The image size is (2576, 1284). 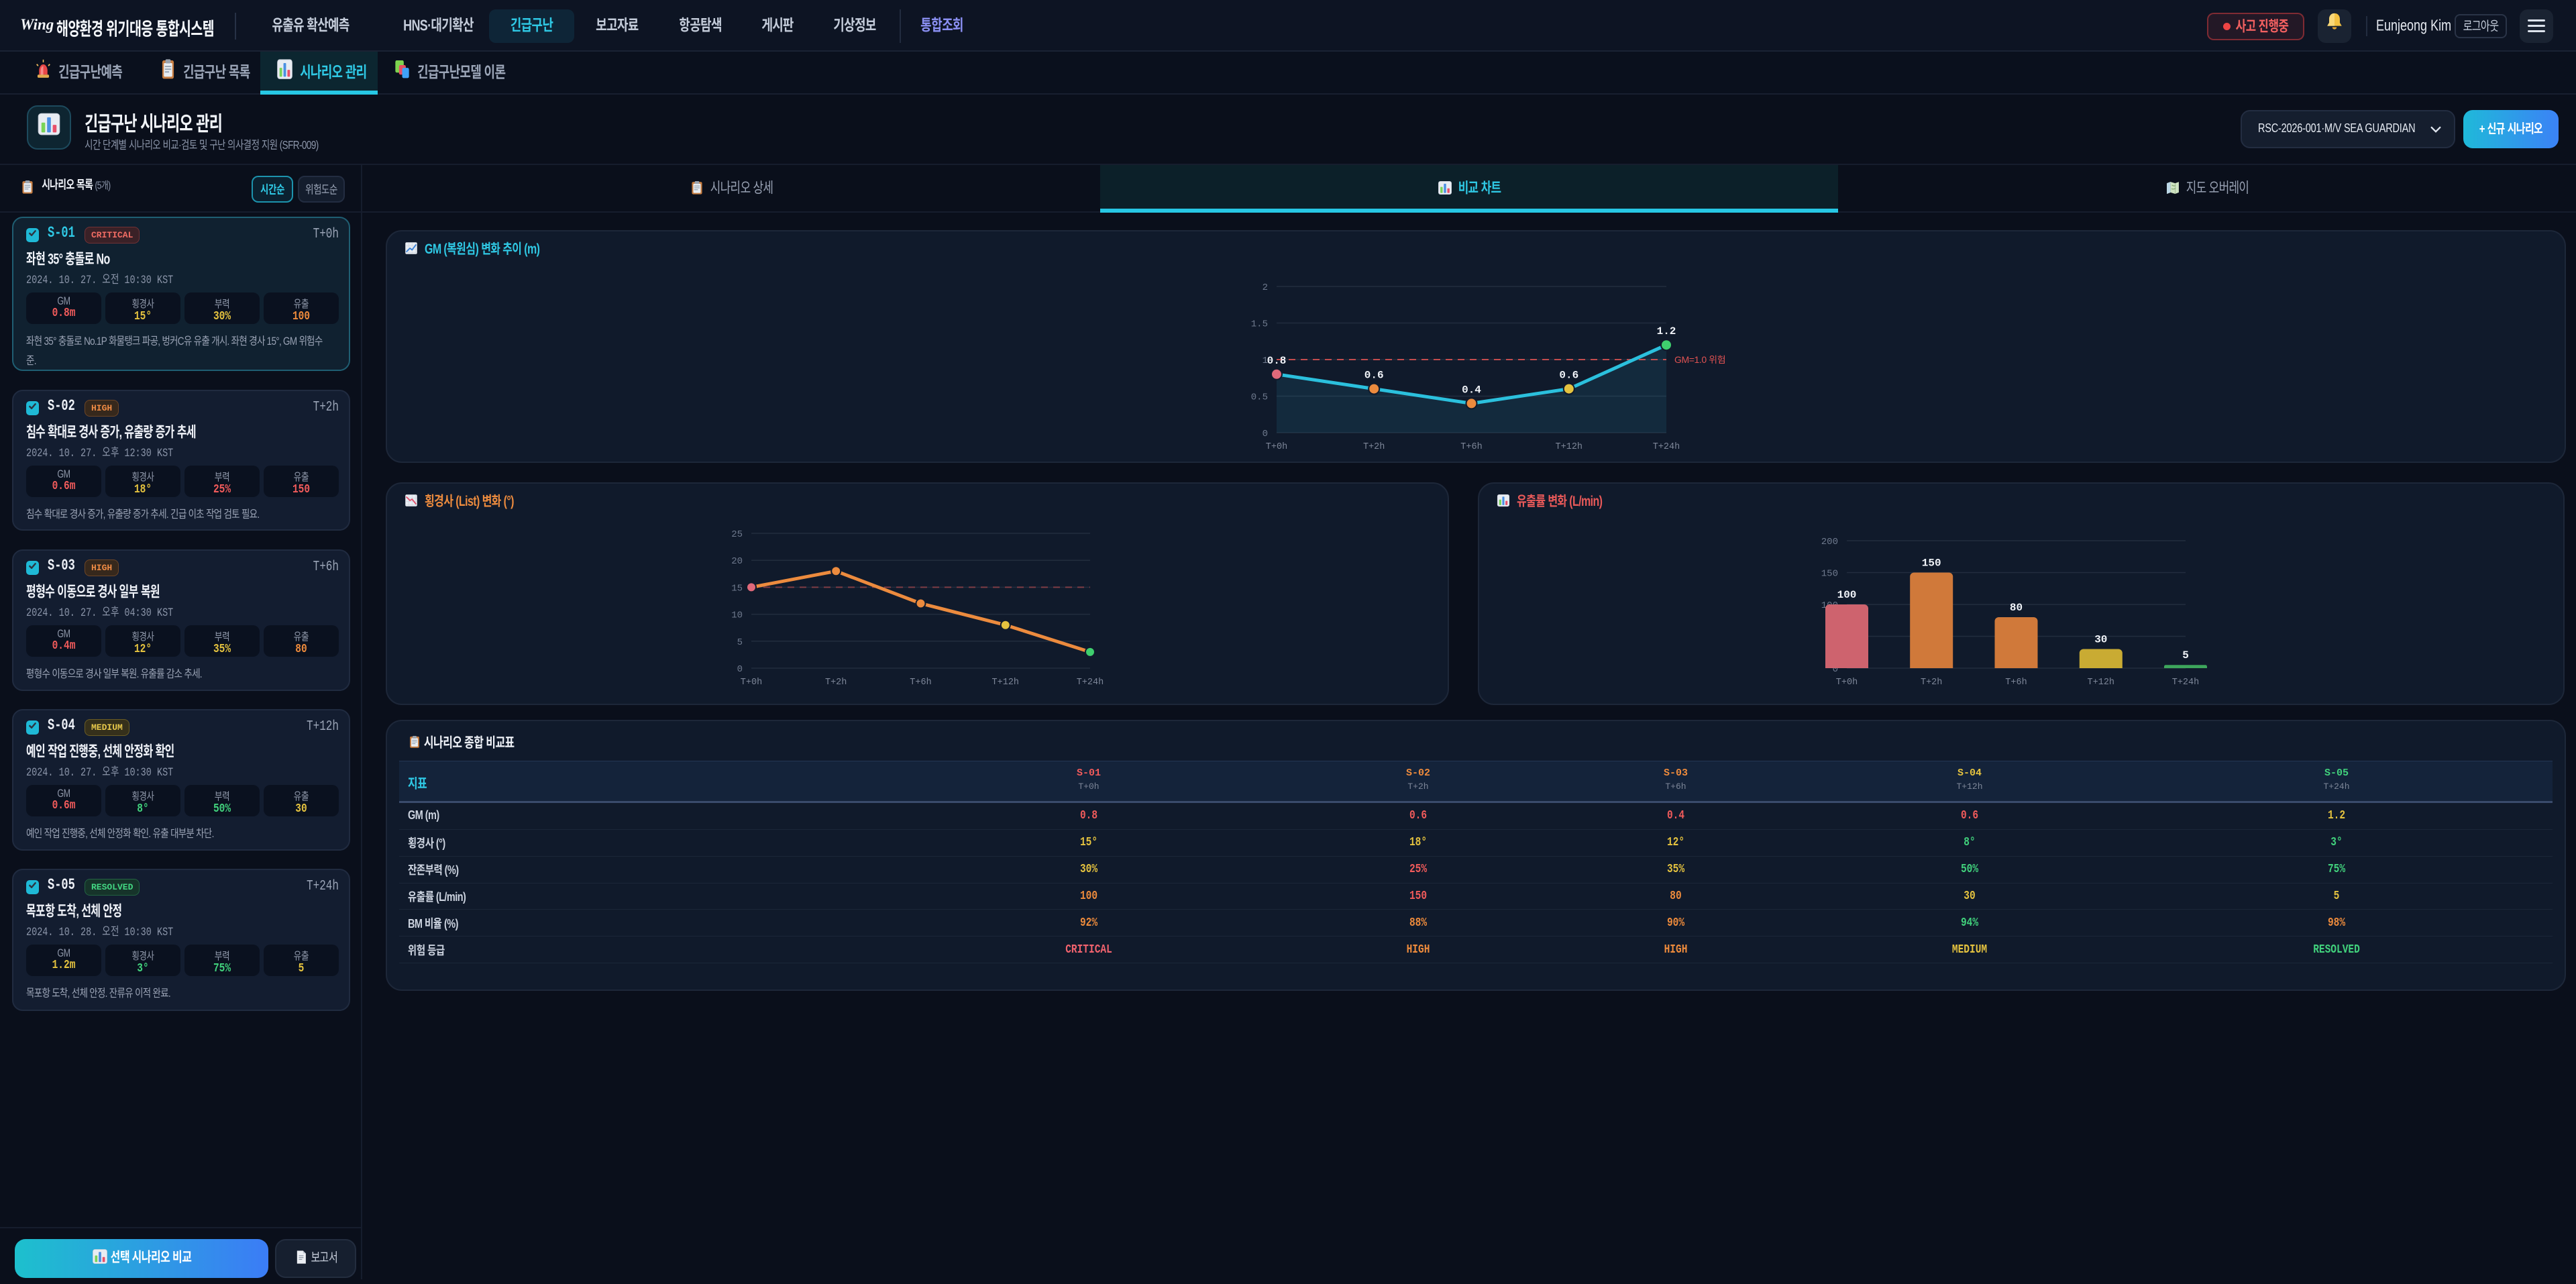 I want to click on svg-text: 30, so click(x=2100, y=640).